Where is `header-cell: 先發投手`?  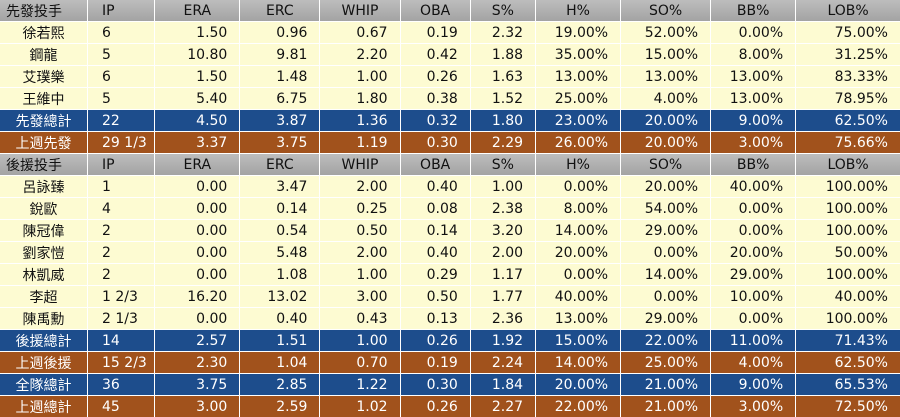 header-cell: 先發投手 is located at coordinates (44, 10).